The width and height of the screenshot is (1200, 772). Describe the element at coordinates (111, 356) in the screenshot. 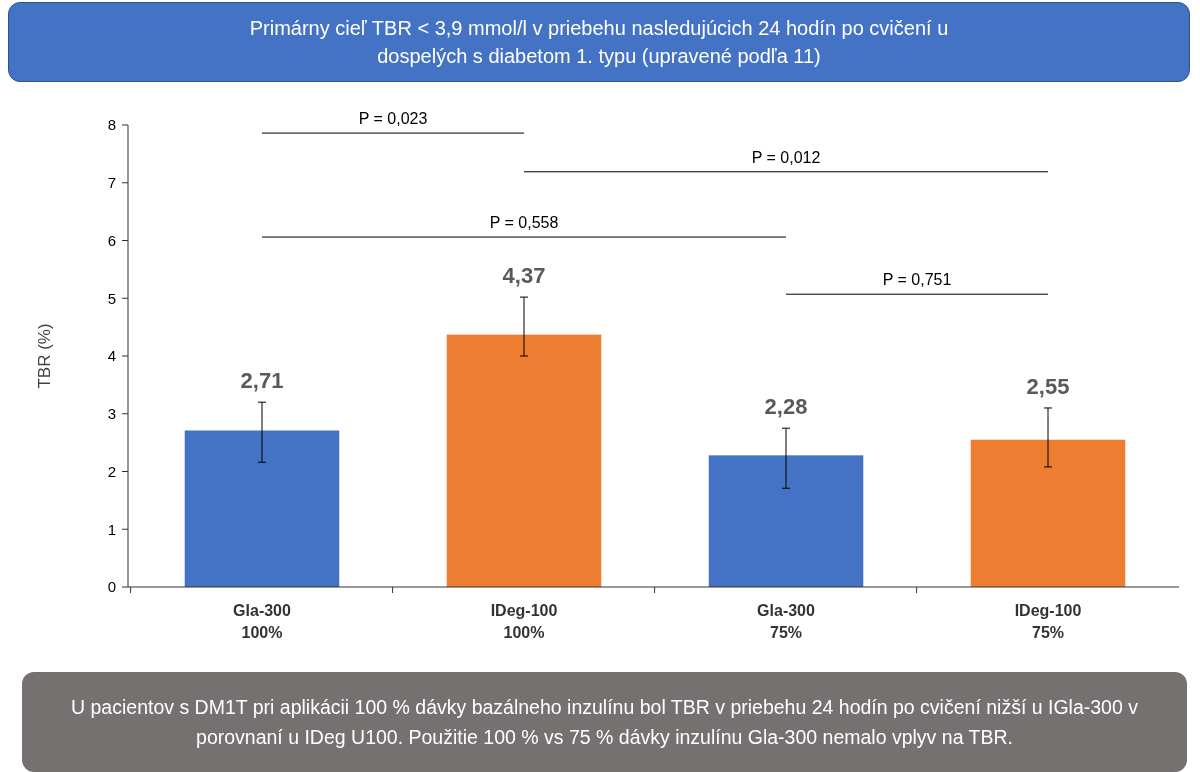

I see `y-tick-label: 4` at that location.